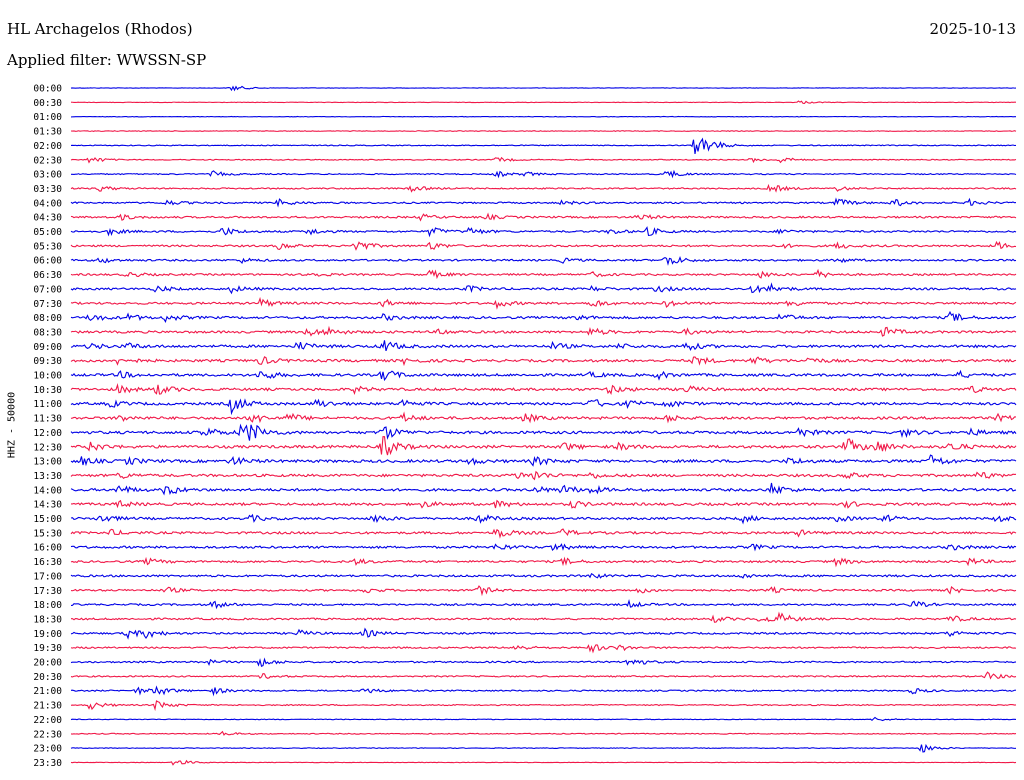  I want to click on row-time-label: 13:30, so click(47, 476).